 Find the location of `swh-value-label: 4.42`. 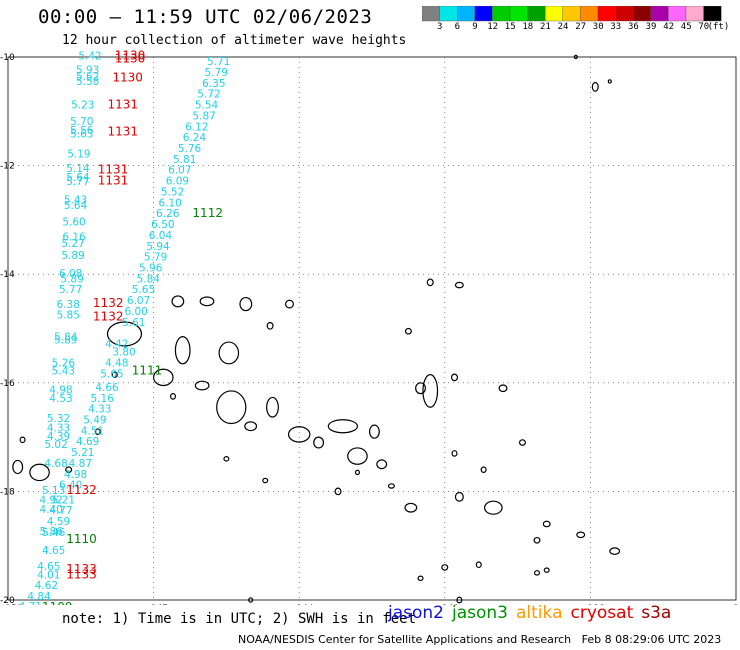

swh-value-label: 4.42 is located at coordinates (116, 345).